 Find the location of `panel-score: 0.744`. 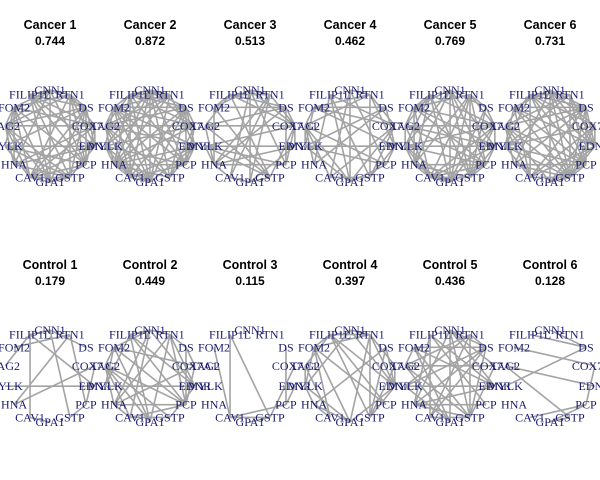

panel-score: 0.744 is located at coordinates (50, 41).